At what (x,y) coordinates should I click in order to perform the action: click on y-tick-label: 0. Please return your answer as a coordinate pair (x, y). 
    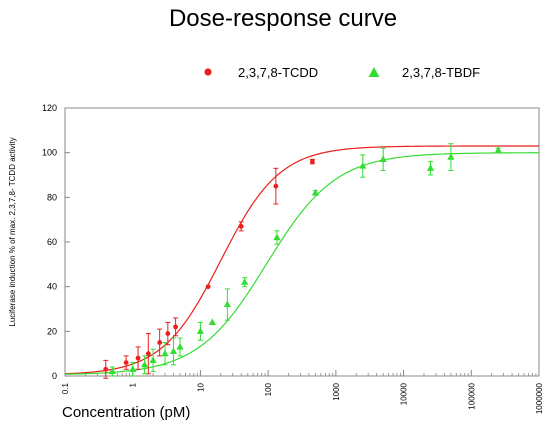
    Looking at the image, I should click on (54, 376).